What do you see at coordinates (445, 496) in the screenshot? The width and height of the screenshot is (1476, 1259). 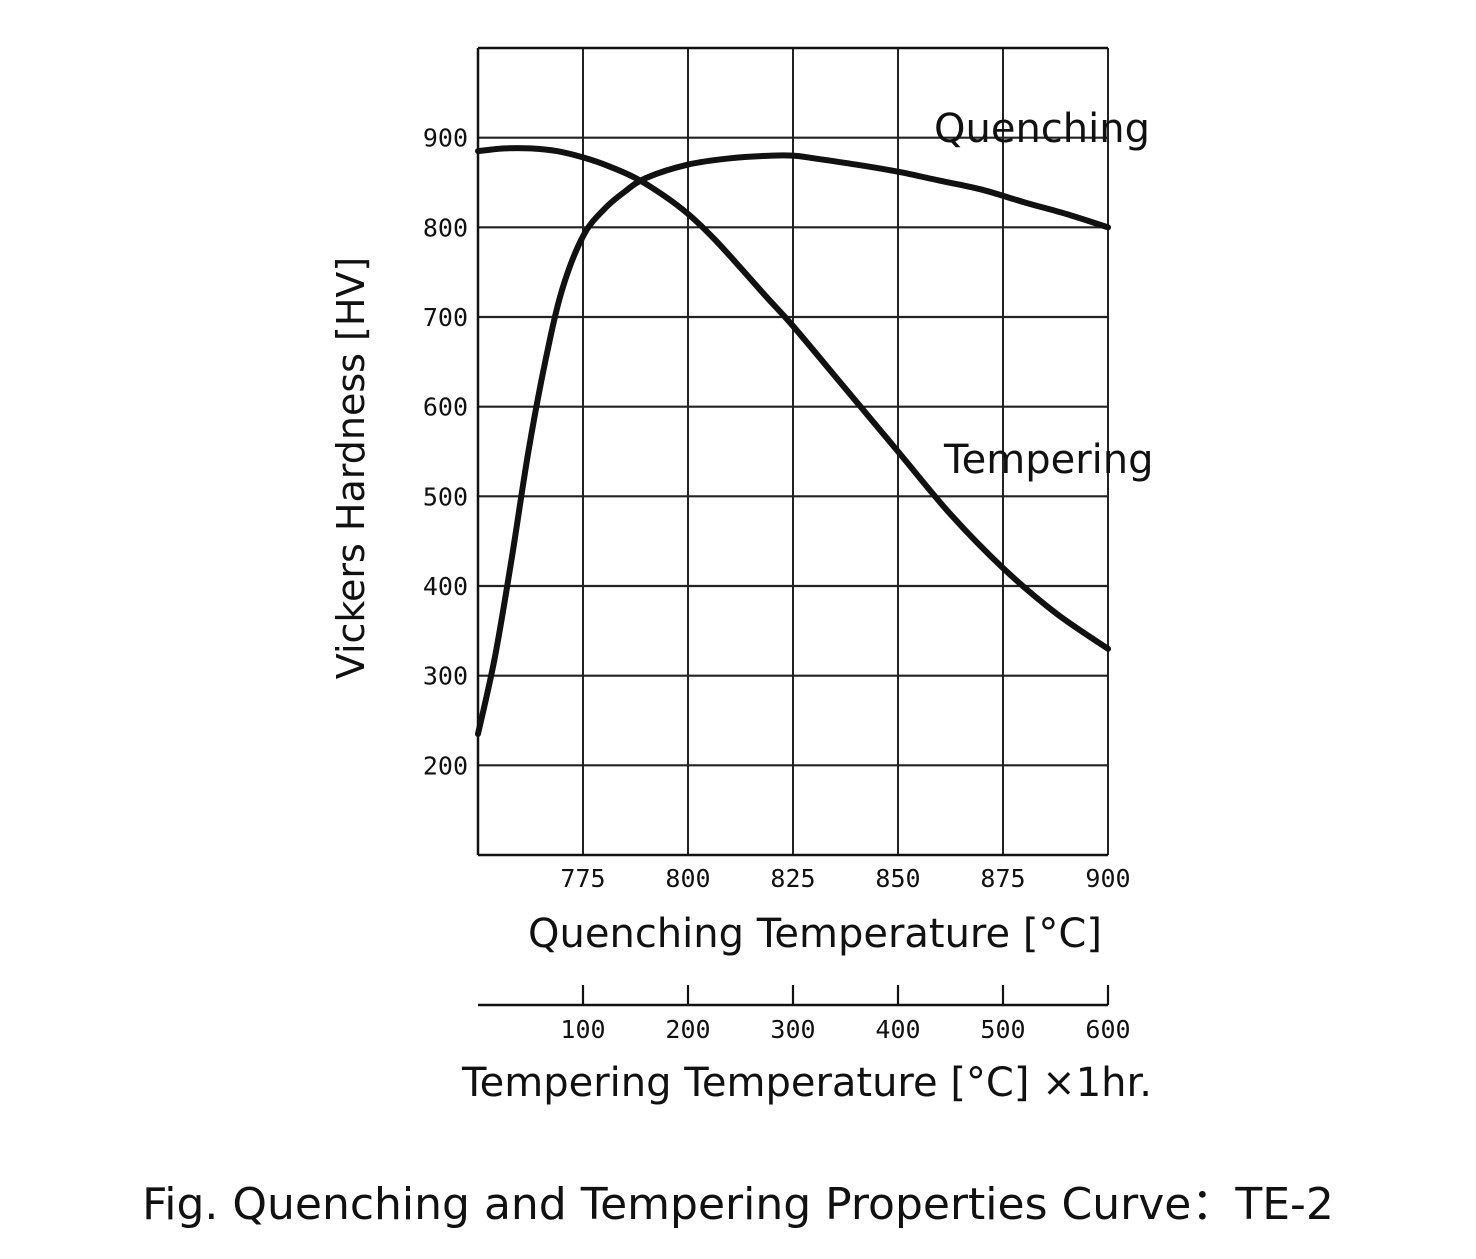 I see `y-tick-label-500: 500` at bounding box center [445, 496].